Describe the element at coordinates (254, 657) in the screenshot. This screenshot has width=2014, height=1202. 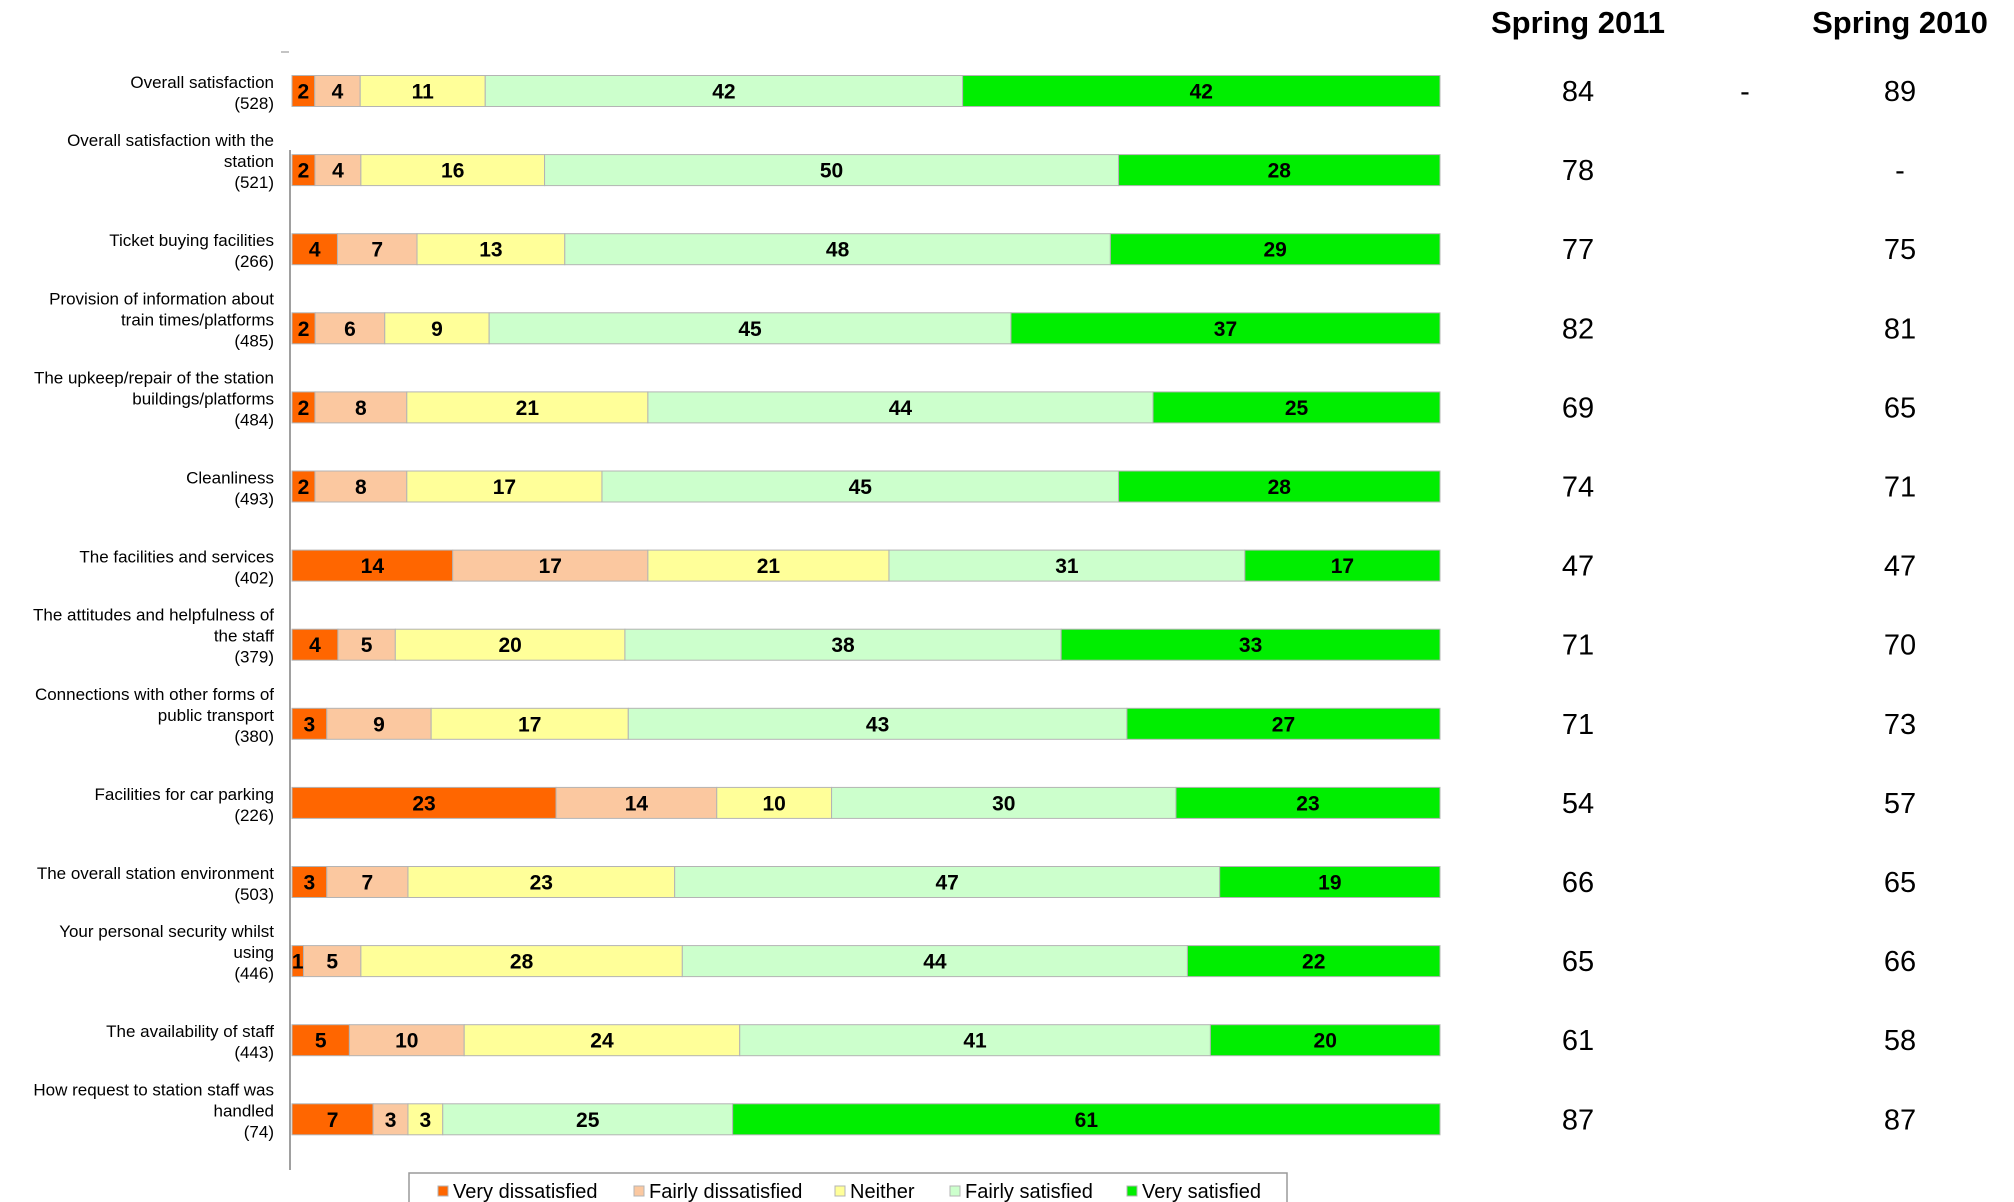
I see `category-label: (379)` at that location.